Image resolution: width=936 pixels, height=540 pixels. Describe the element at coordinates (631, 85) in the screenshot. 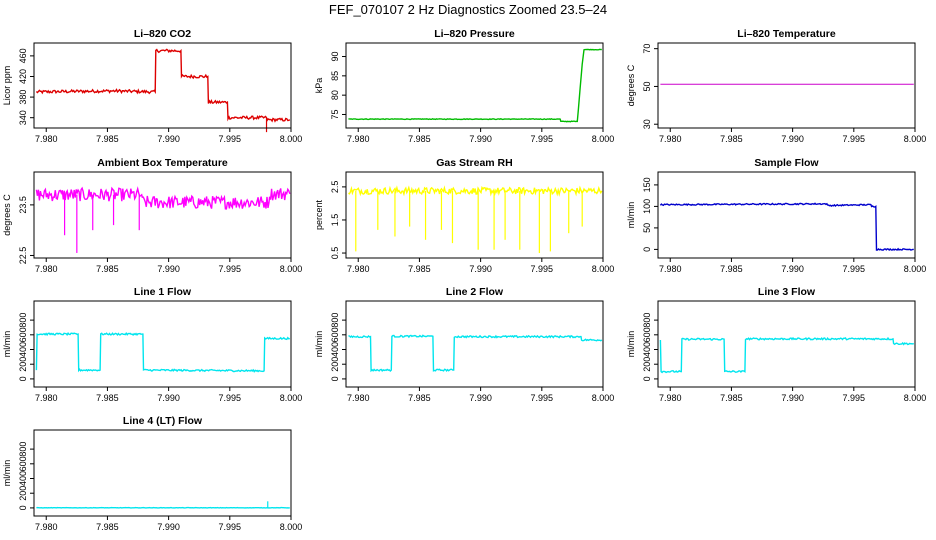

I see `y-axis-label: degrees C` at that location.